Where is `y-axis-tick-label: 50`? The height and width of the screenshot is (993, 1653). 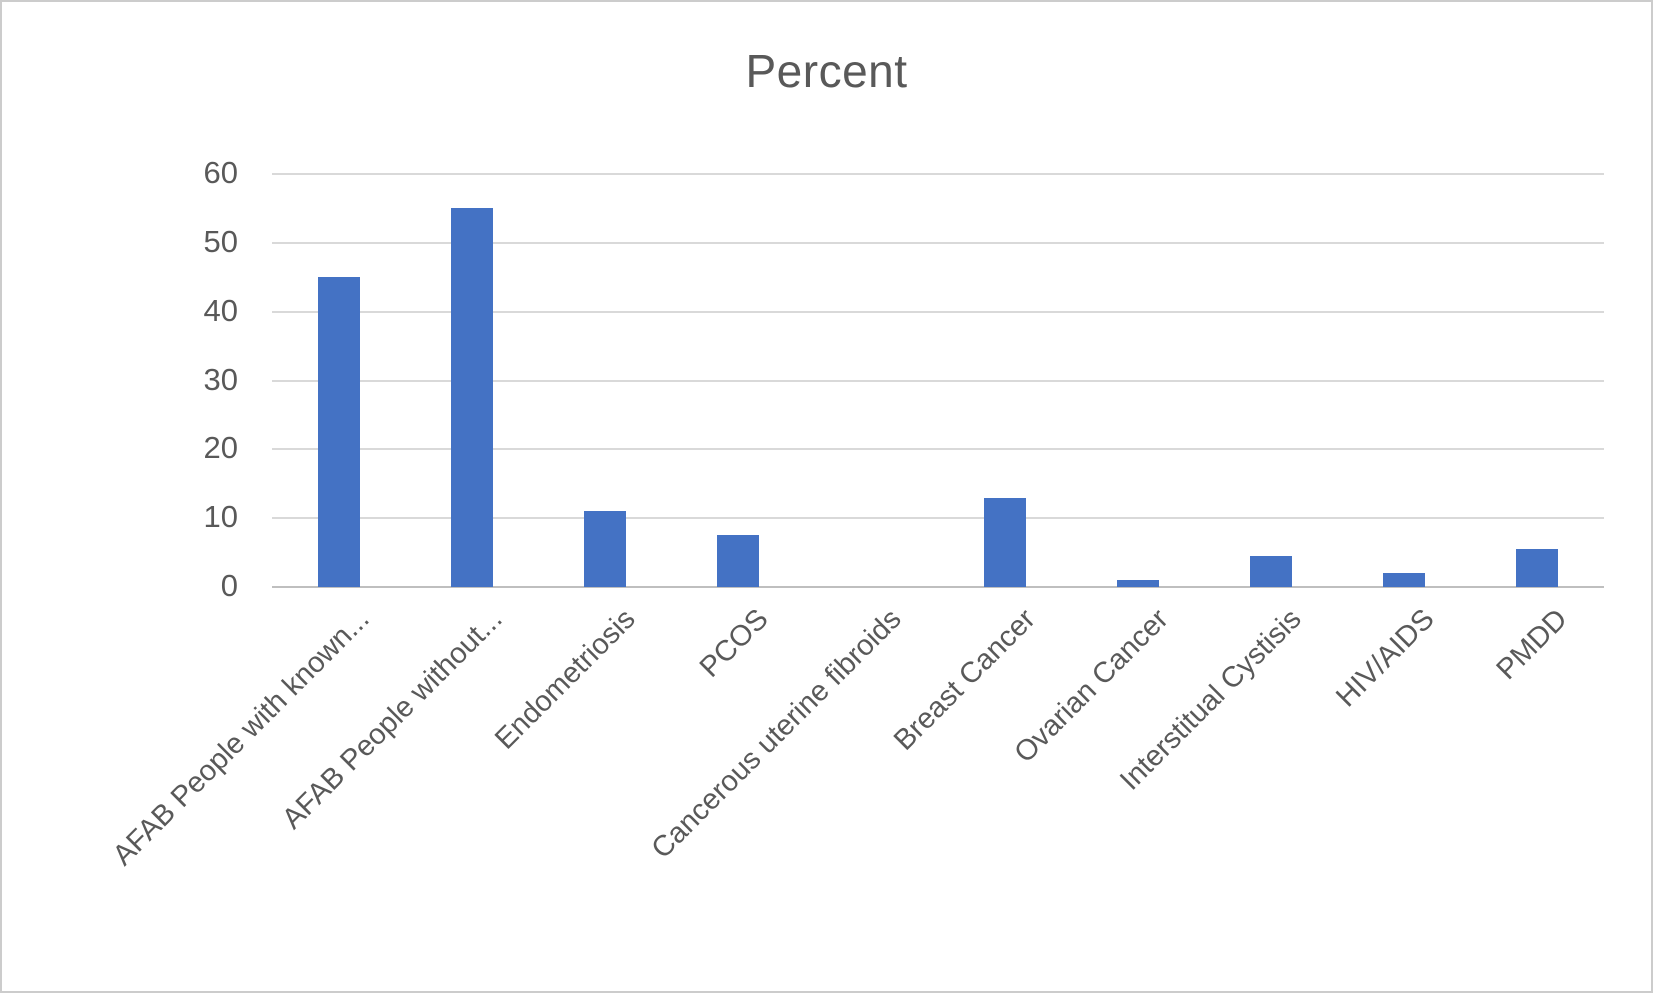
y-axis-tick-label: 50 is located at coordinates (220, 241).